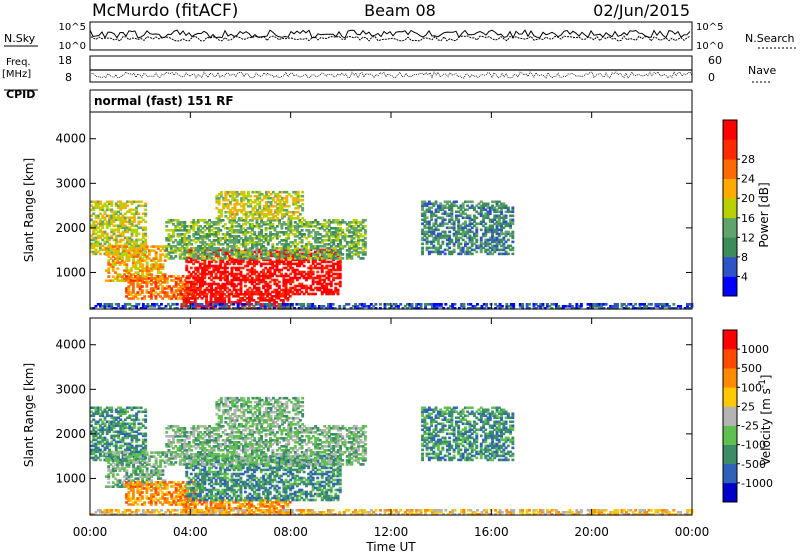  What do you see at coordinates (400, 10) in the screenshot?
I see `beam-title: Beam 08` at bounding box center [400, 10].